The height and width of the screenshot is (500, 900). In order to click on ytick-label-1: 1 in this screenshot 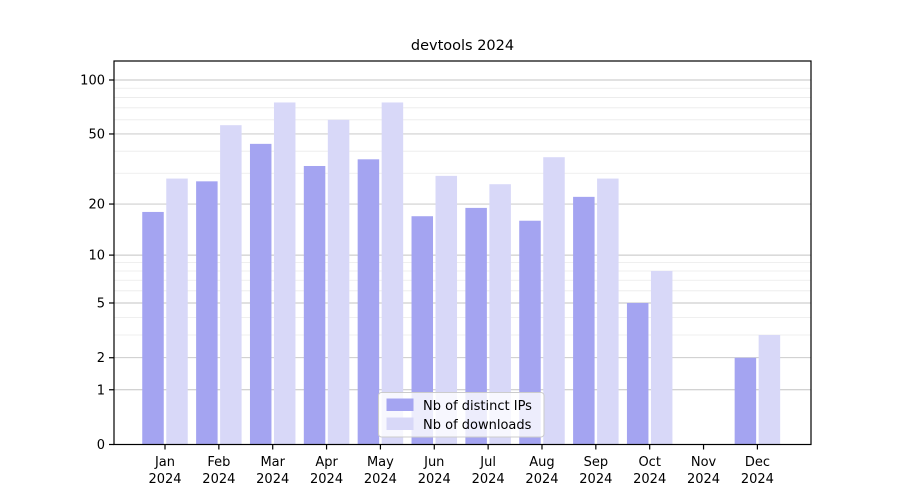, I will do `click(101, 390)`.